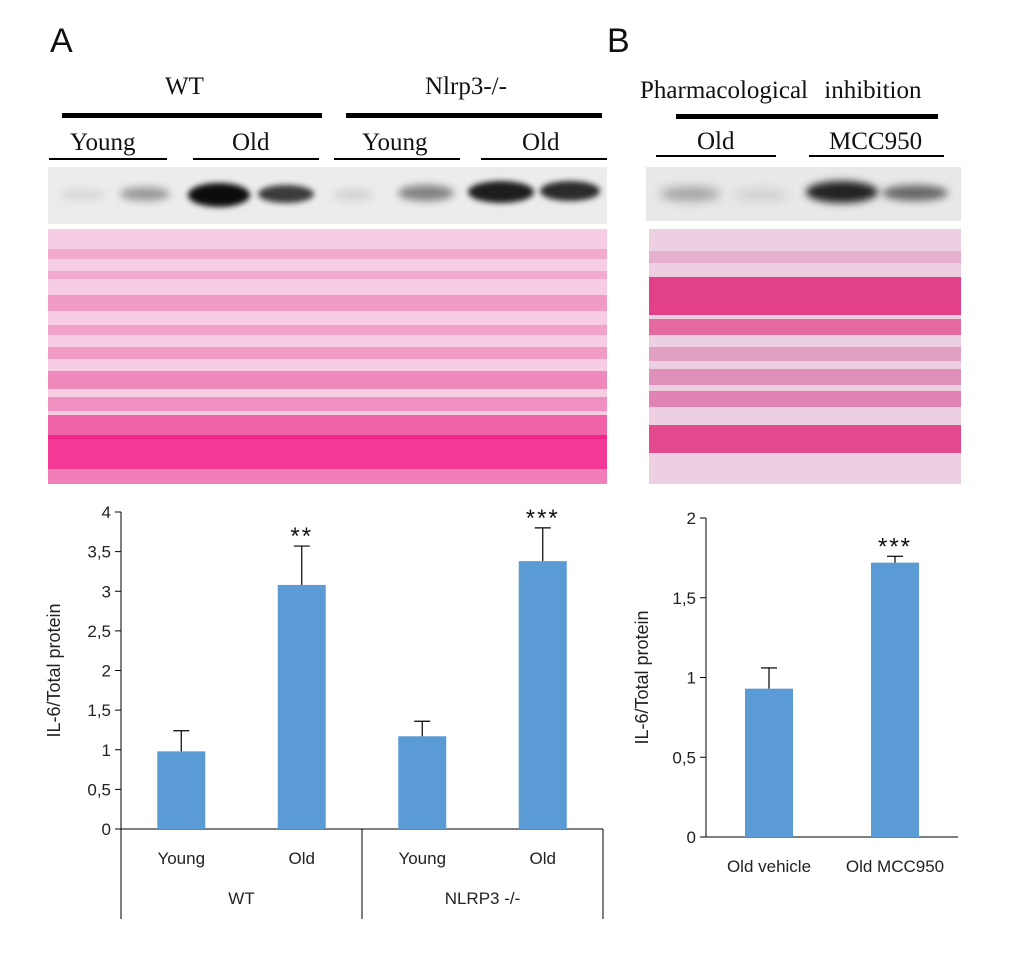 Image resolution: width=1020 pixels, height=965 pixels. Describe the element at coordinates (61, 41) in the screenshot. I see `panel-label-a: A` at that location.